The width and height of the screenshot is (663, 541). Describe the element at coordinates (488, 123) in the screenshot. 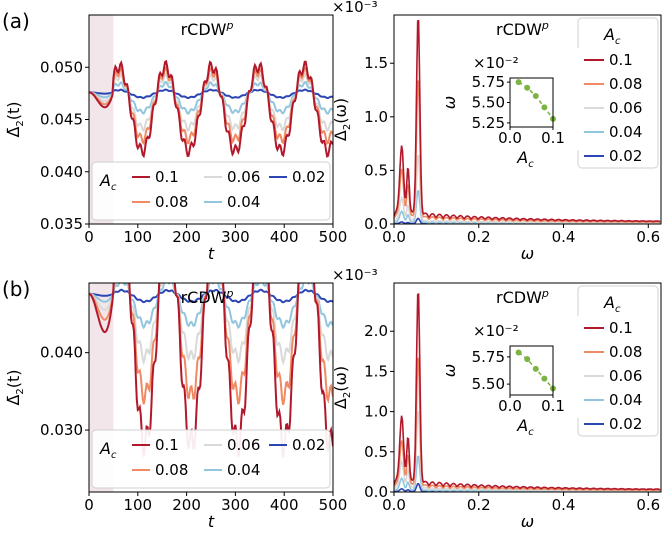

I see `inset-y-tick-label: 5.25` at that location.